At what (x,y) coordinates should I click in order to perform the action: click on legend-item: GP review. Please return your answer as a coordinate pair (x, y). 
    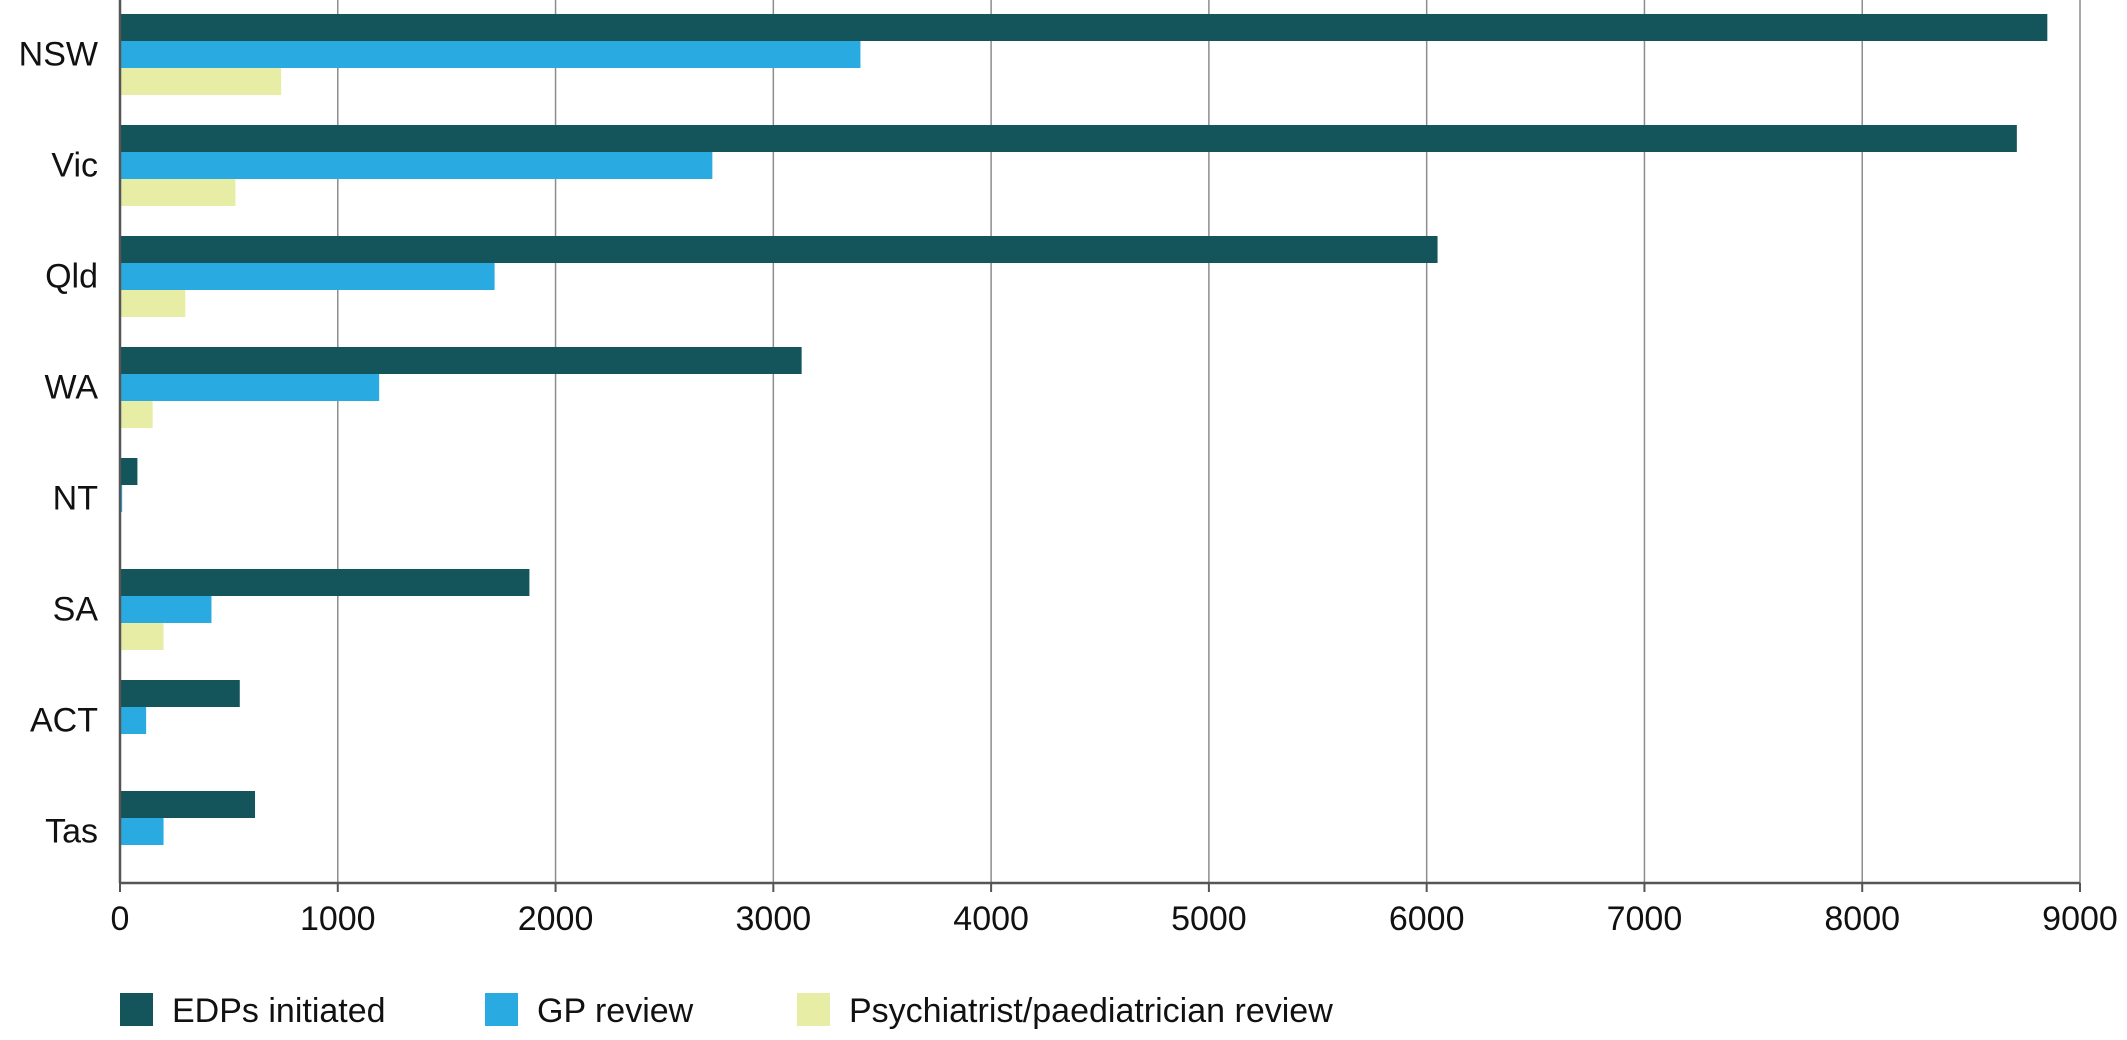
    Looking at the image, I should click on (589, 1011).